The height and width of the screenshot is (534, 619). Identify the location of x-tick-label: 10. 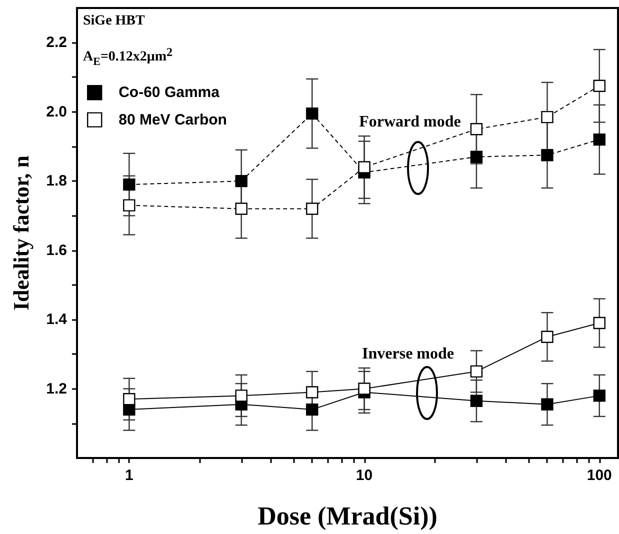
(364, 475).